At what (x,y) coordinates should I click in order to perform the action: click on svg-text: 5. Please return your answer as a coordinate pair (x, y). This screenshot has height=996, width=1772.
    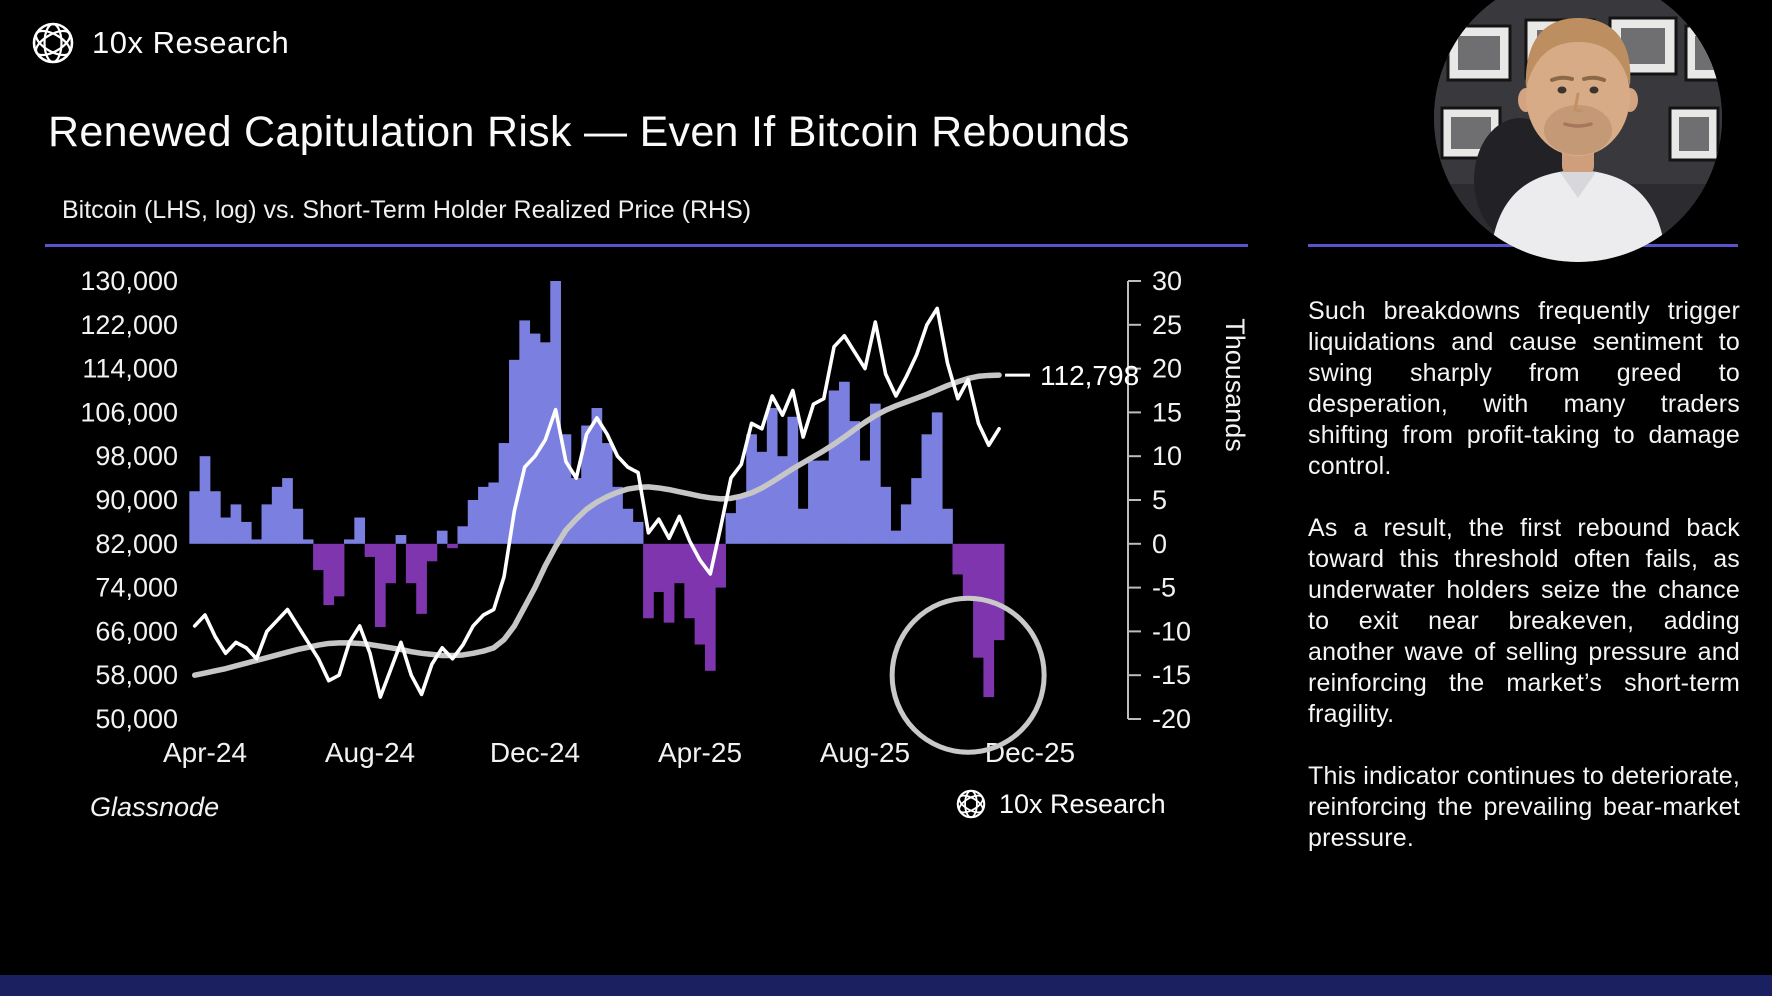
    Looking at the image, I should click on (1159, 500).